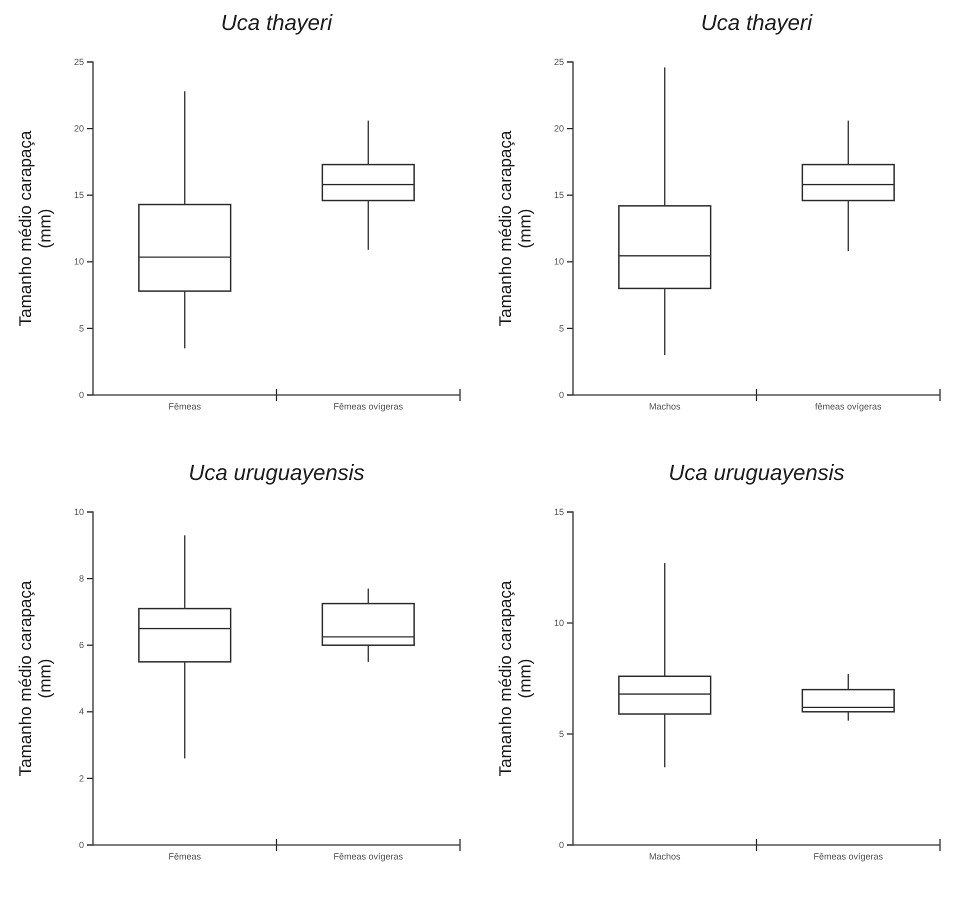 The height and width of the screenshot is (901, 961). What do you see at coordinates (81, 711) in the screenshot?
I see `y-tick-label: 4` at bounding box center [81, 711].